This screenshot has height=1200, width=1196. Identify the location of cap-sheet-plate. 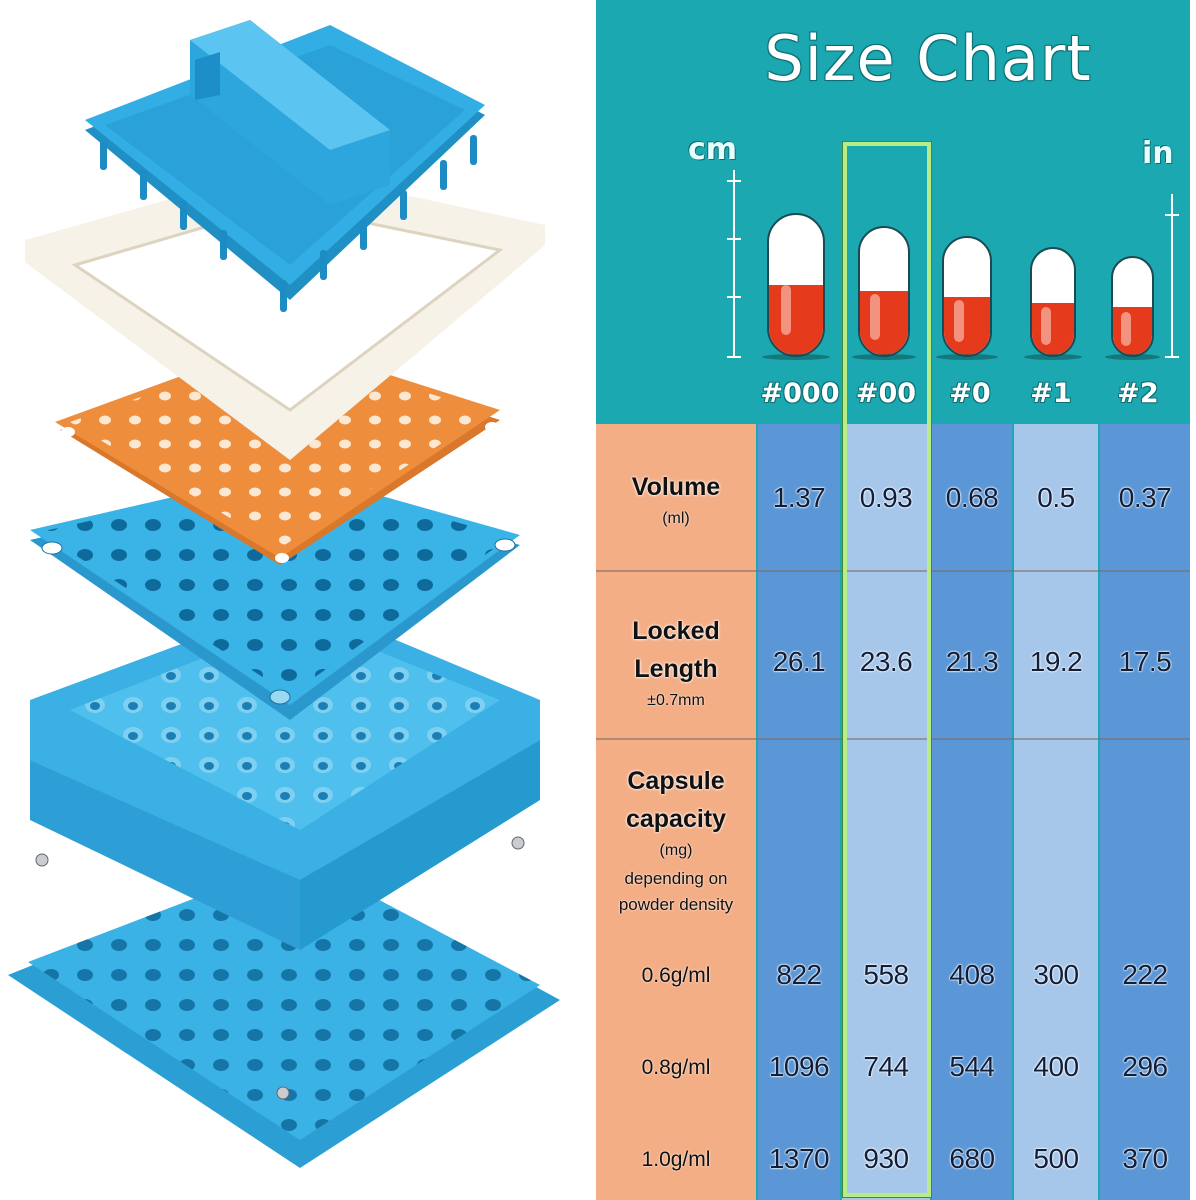
(275, 595).